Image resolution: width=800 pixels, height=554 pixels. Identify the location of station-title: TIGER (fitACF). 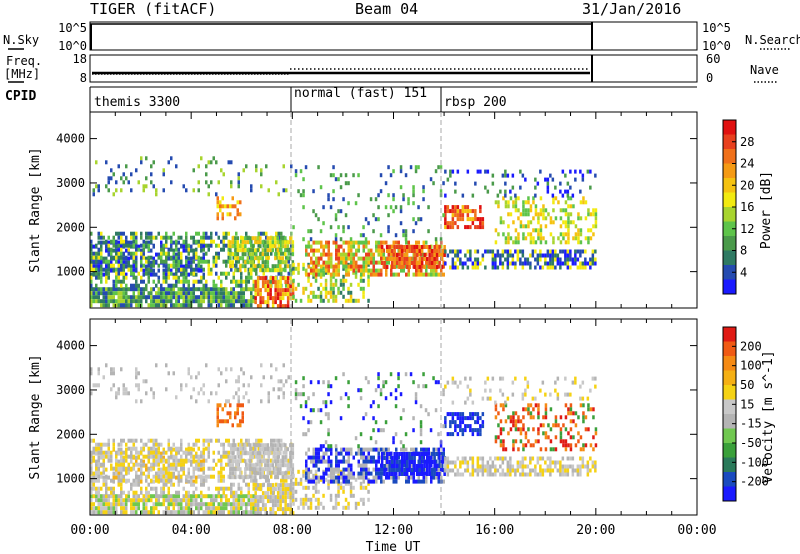
(153, 9).